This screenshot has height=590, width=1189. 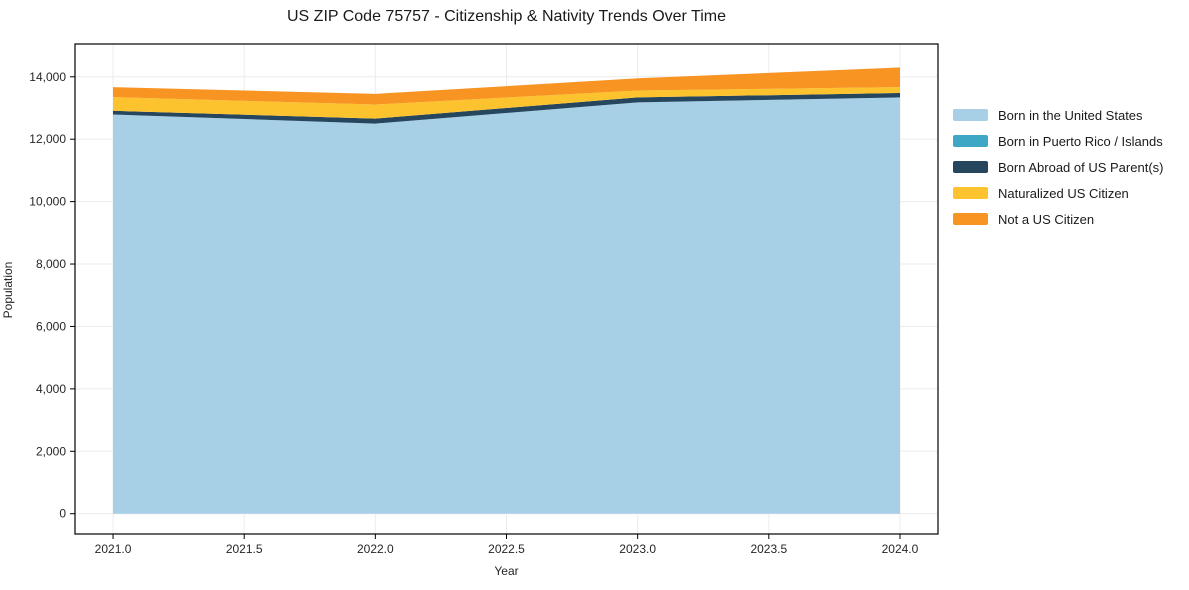 I want to click on y-tick-label: 12,000, so click(x=47, y=139).